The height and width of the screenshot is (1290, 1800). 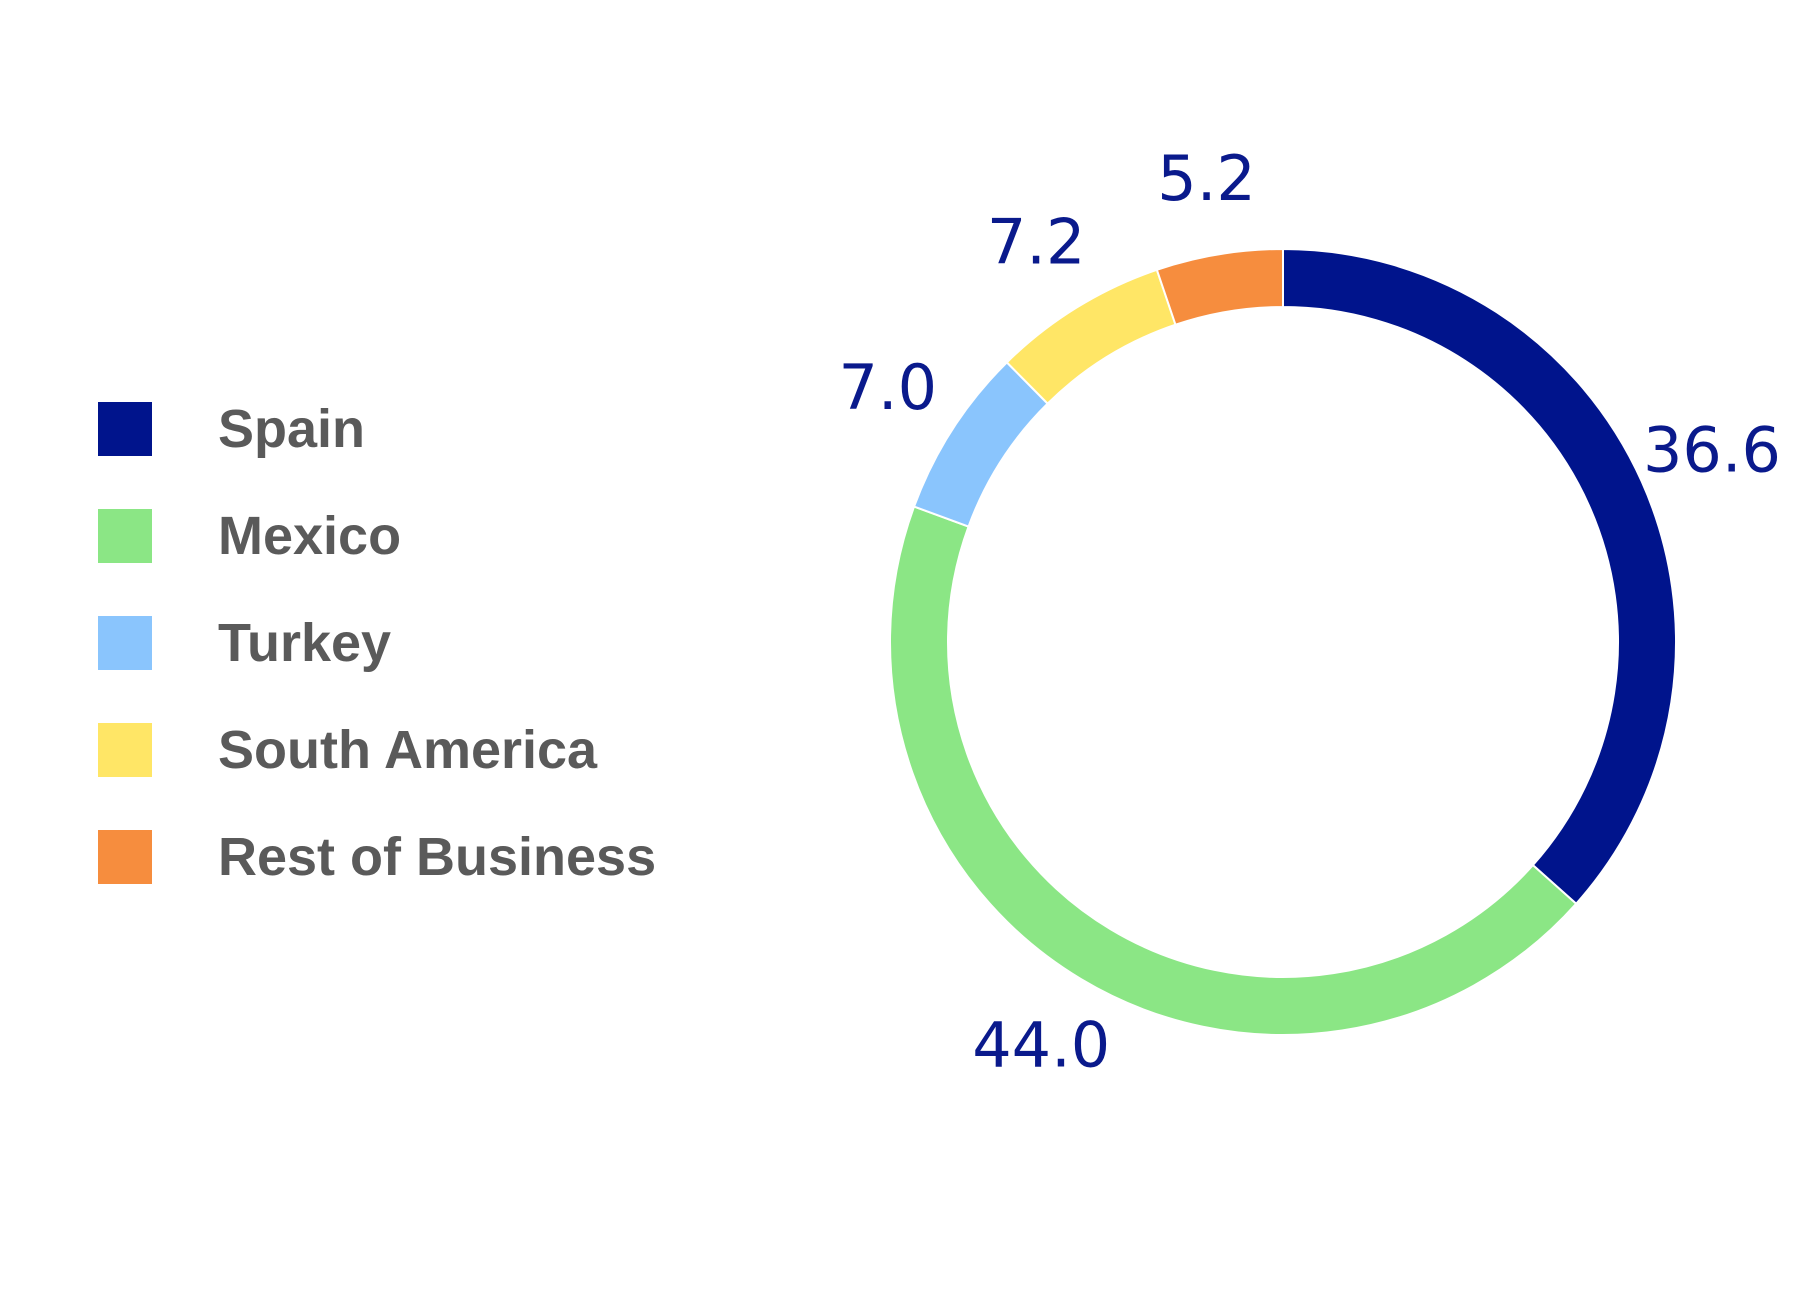 What do you see at coordinates (1219, 286) in the screenshot?
I see `slice-rest-of-business` at bounding box center [1219, 286].